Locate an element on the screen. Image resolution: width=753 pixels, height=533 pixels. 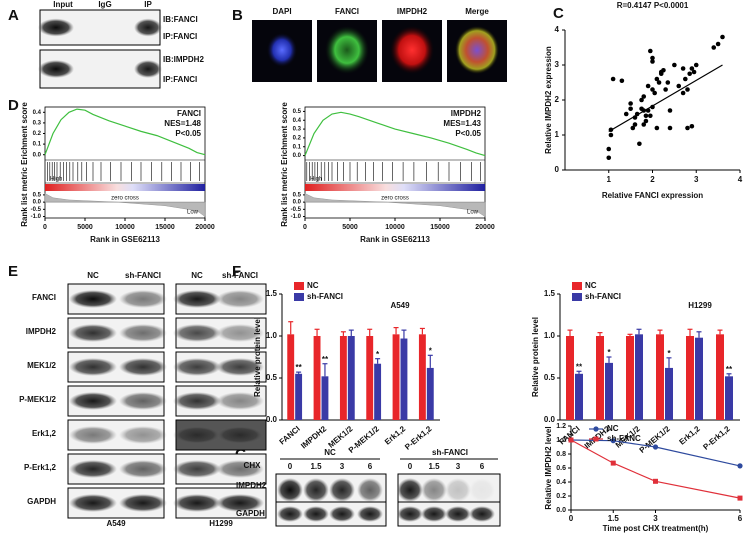
cell is located at coordinates (477, 50).